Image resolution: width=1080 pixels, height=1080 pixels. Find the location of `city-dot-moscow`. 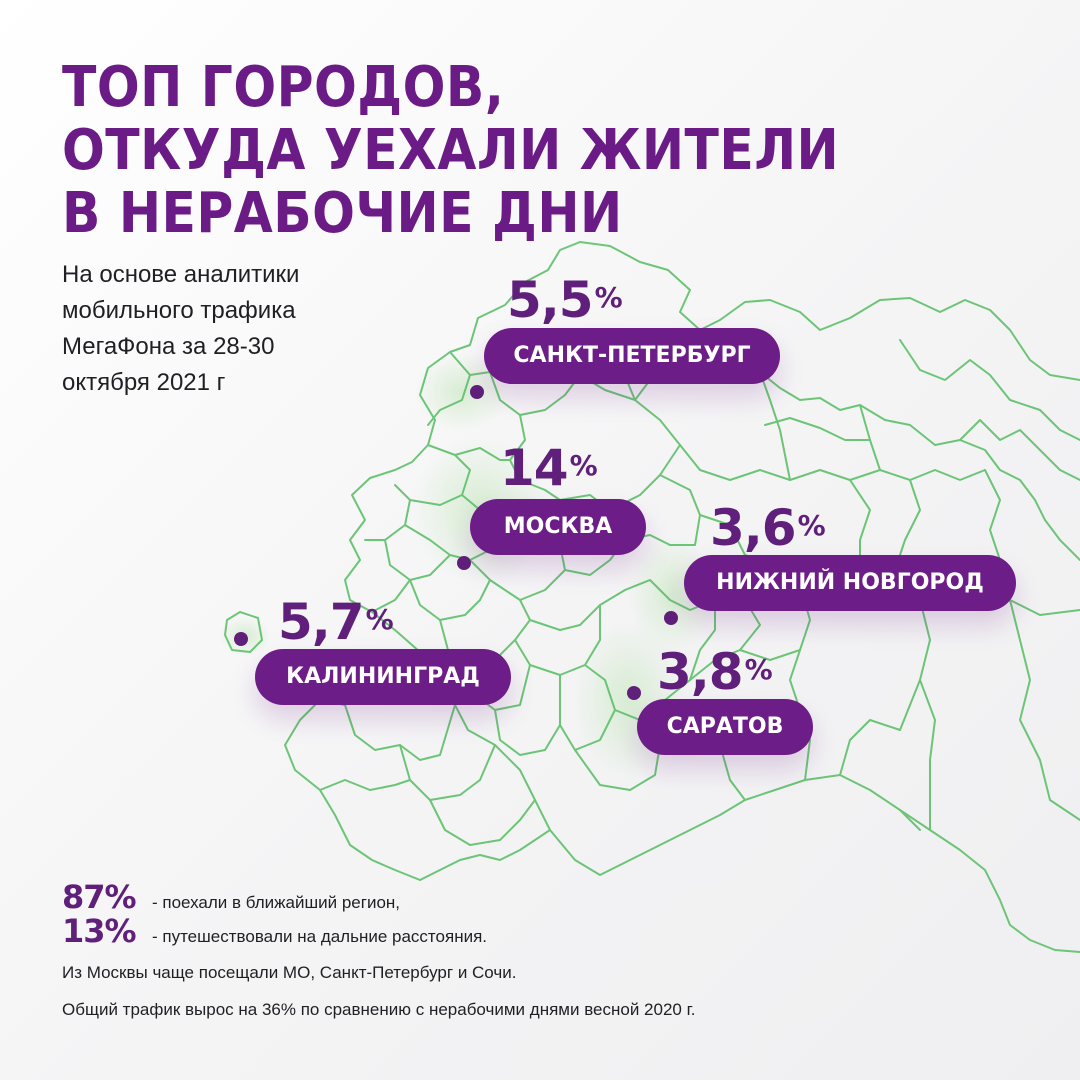

city-dot-moscow is located at coordinates (464, 563).